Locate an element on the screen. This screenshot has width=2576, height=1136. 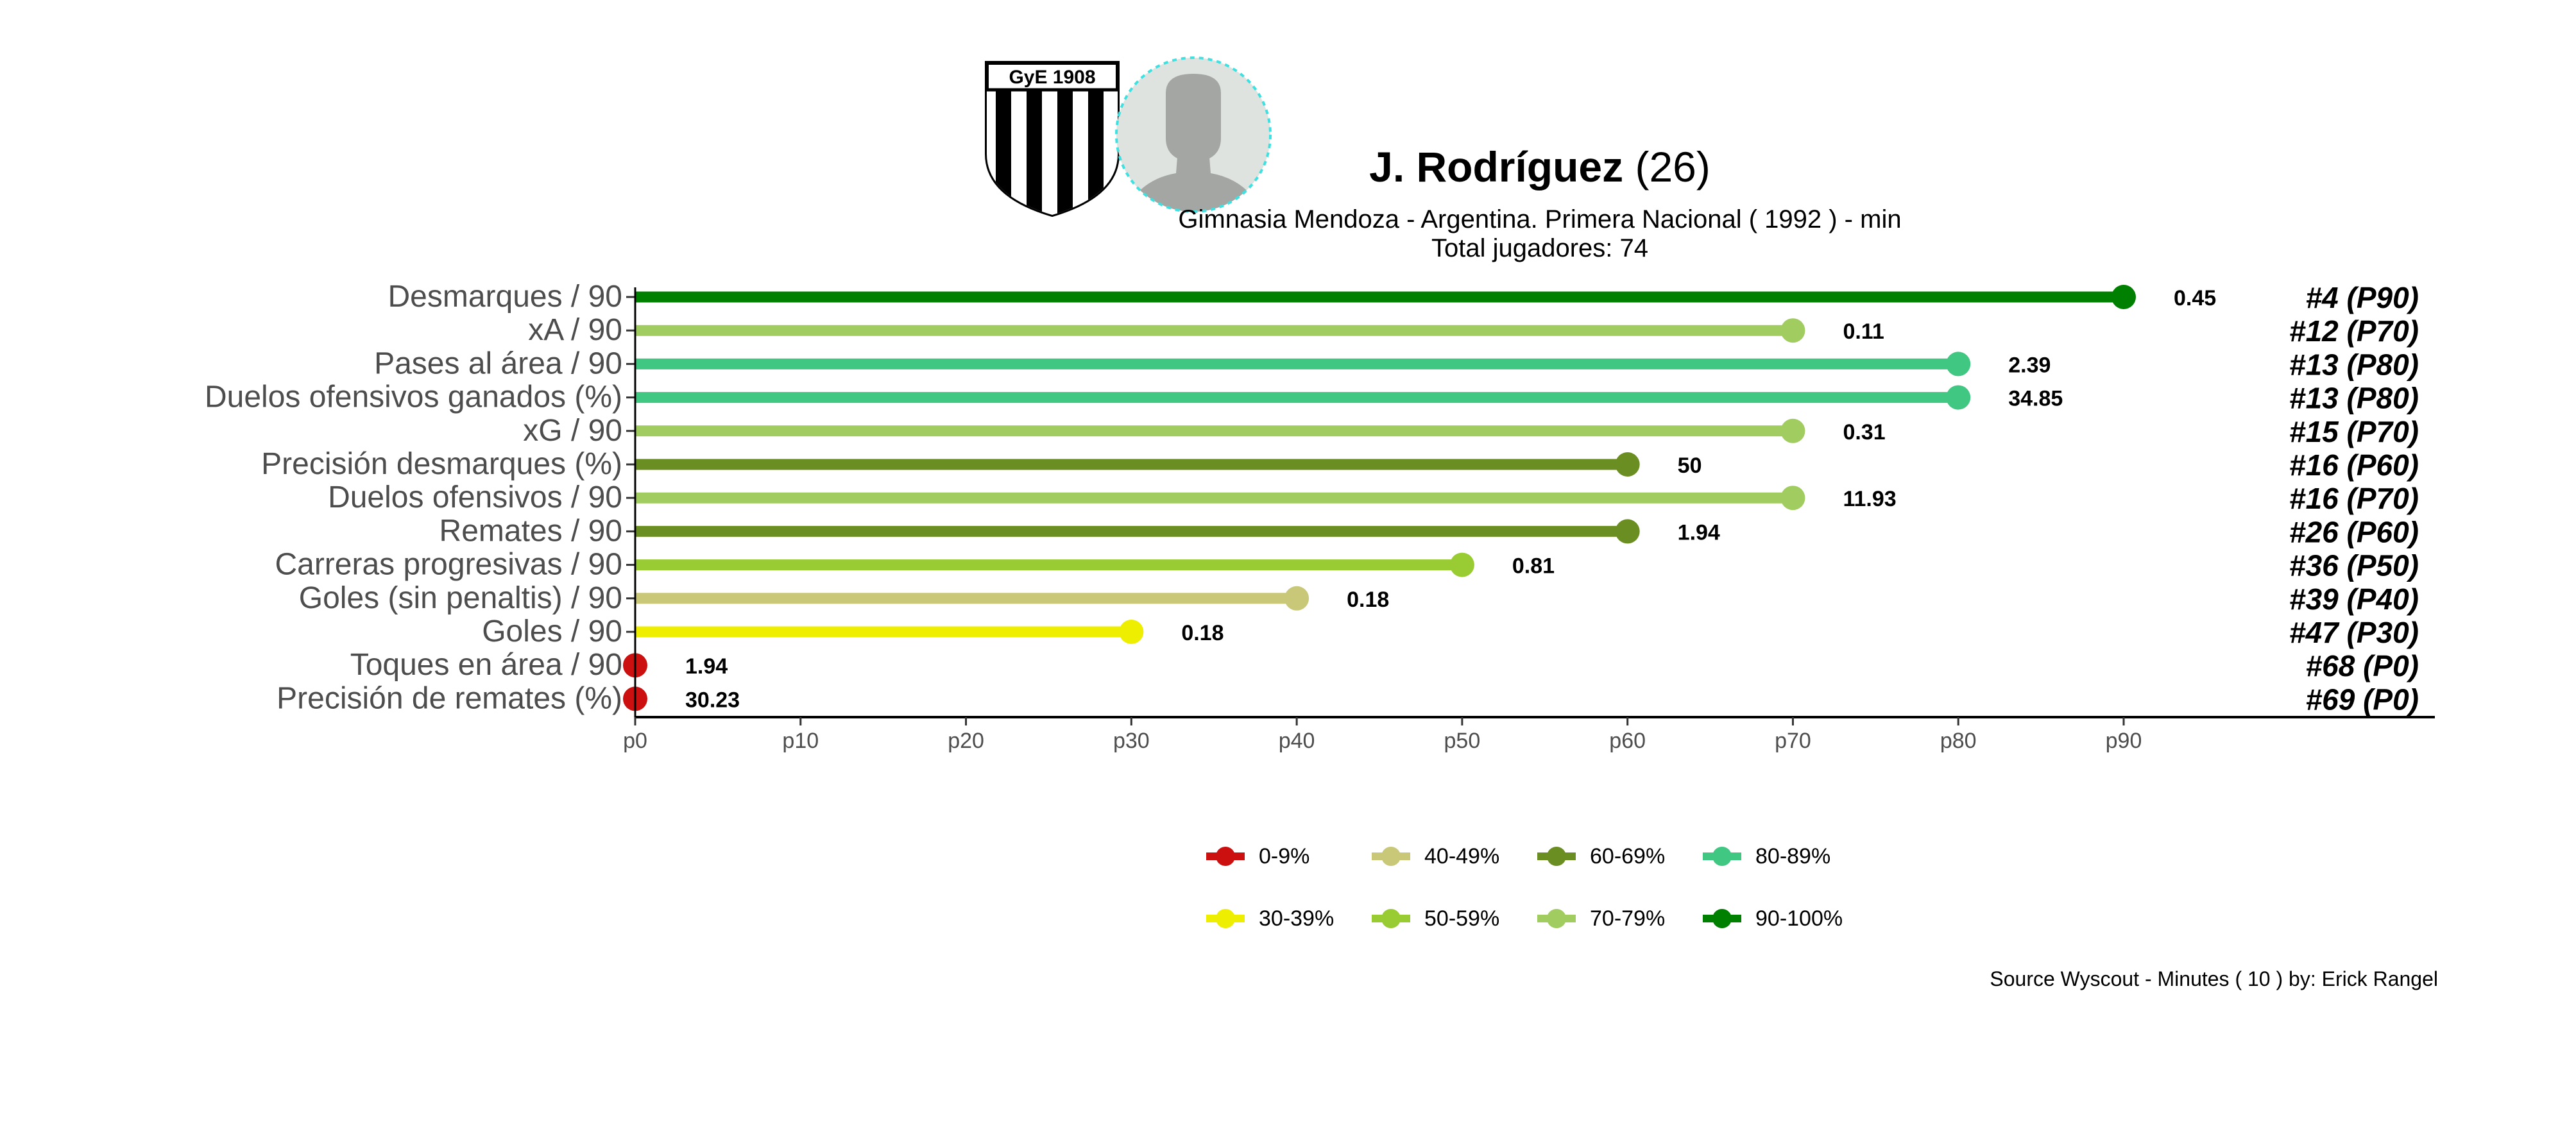
metric-label: Desmarques / 90 is located at coordinates (505, 297).